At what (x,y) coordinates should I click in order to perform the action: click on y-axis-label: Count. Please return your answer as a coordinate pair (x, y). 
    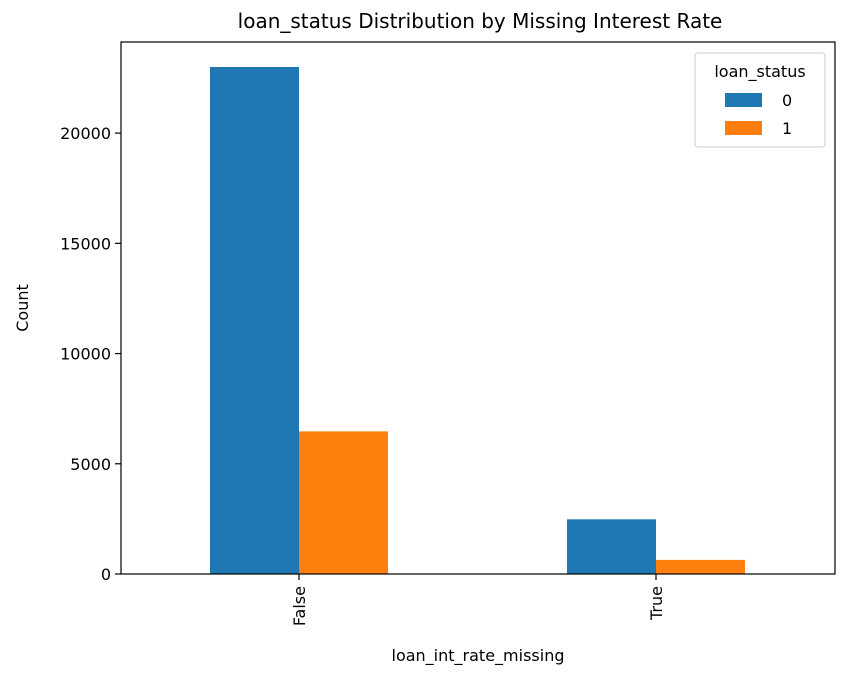
    Looking at the image, I should click on (22, 308).